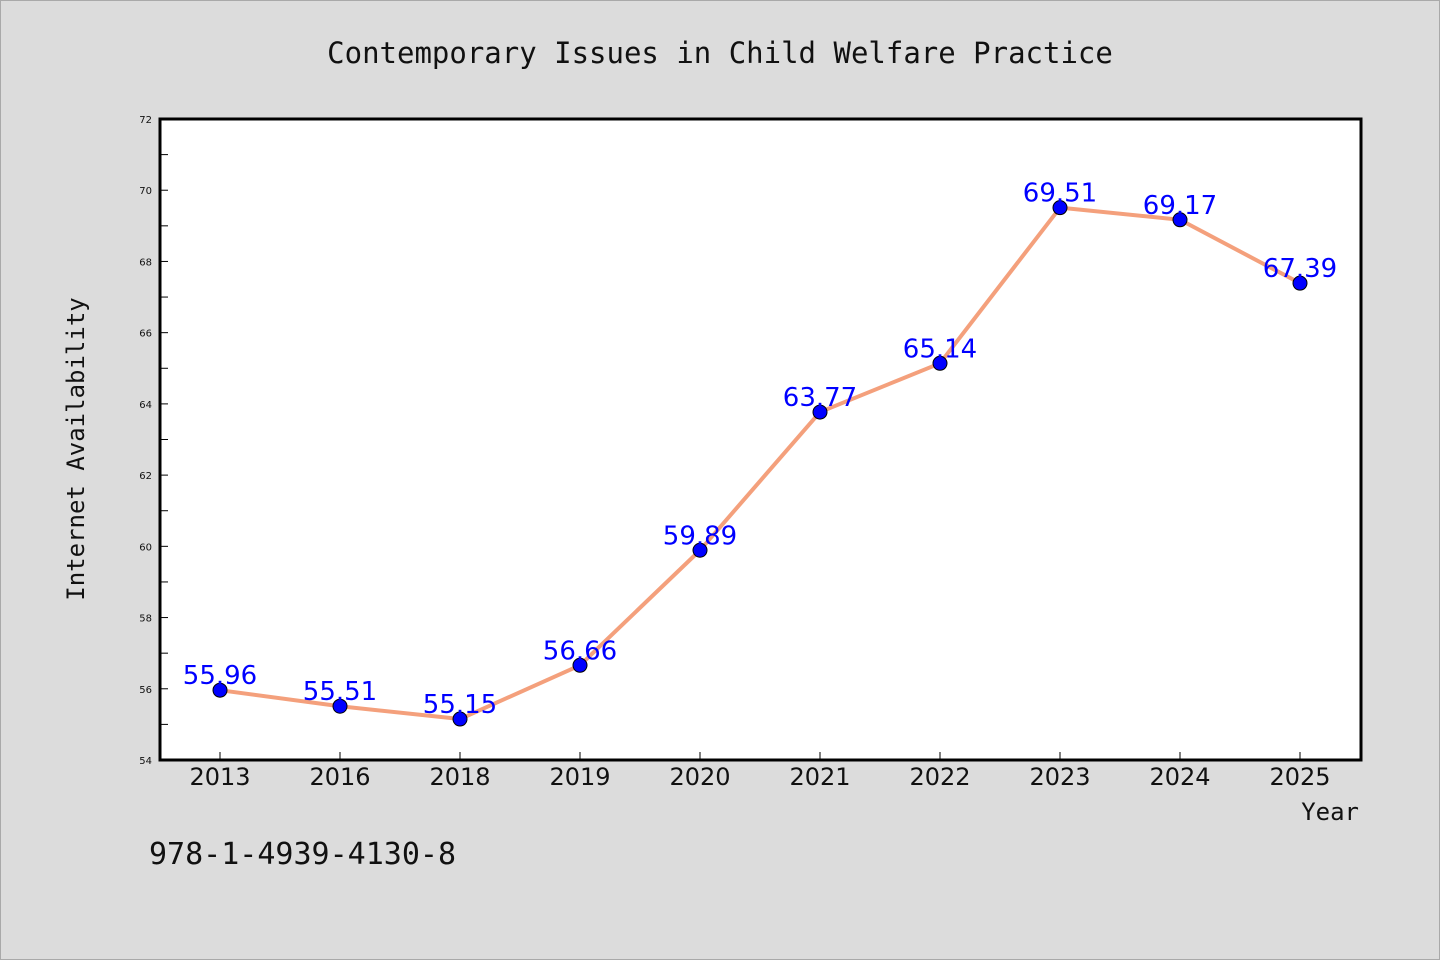 The image size is (1440, 960). Describe the element at coordinates (940, 349) in the screenshot. I see `data-label: 65.14` at that location.